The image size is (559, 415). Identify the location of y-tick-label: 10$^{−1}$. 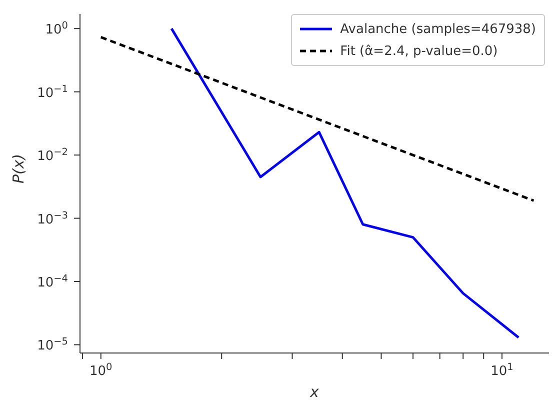
(52, 92).